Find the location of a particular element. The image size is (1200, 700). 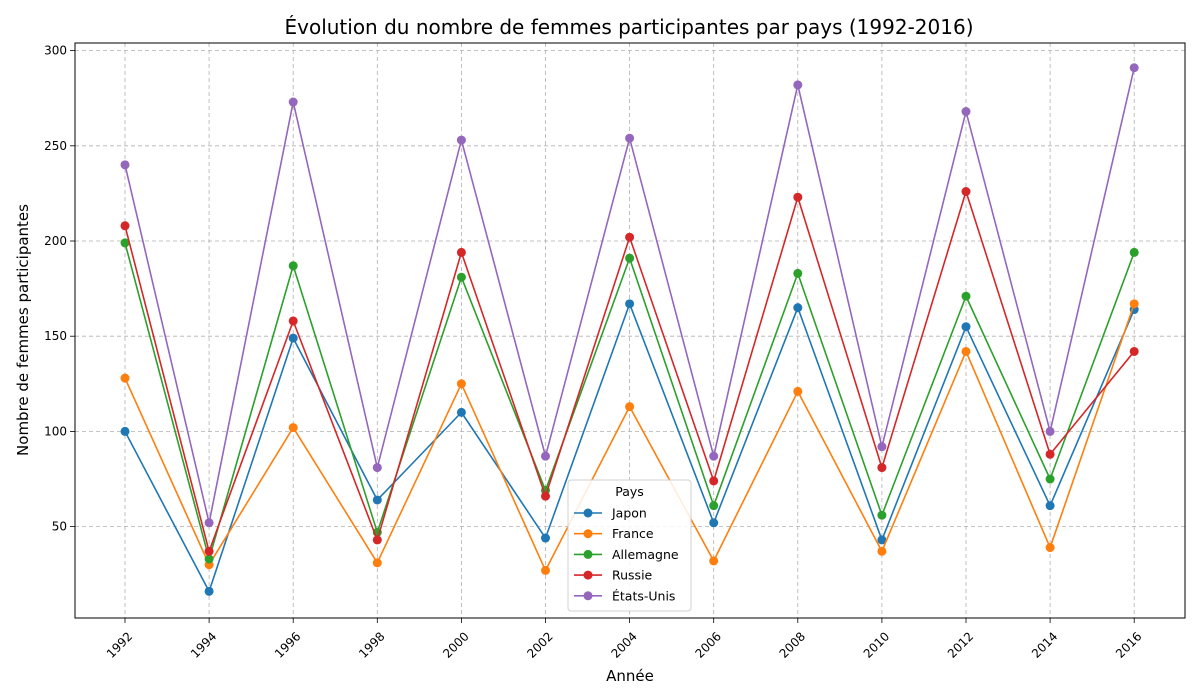

x-tick-label: 2012 is located at coordinates (960, 644).